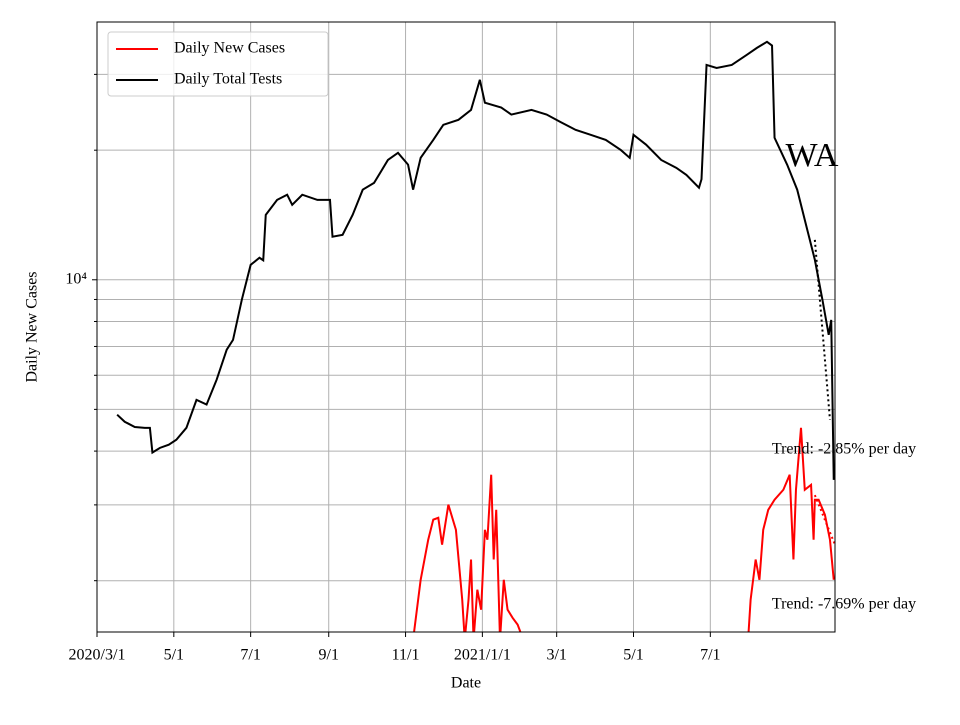  What do you see at coordinates (844, 604) in the screenshot?
I see `trend-label: Trend: -7.69% per day` at bounding box center [844, 604].